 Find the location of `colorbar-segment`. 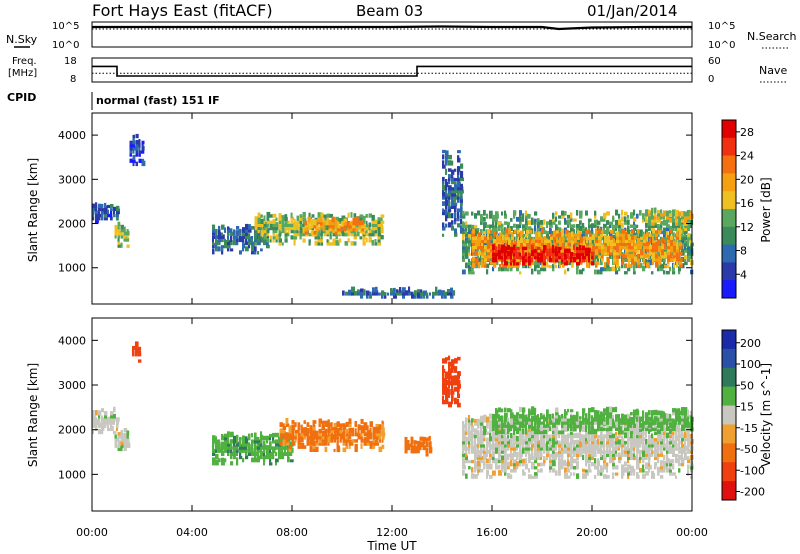

colorbar-segment is located at coordinates (729, 415).